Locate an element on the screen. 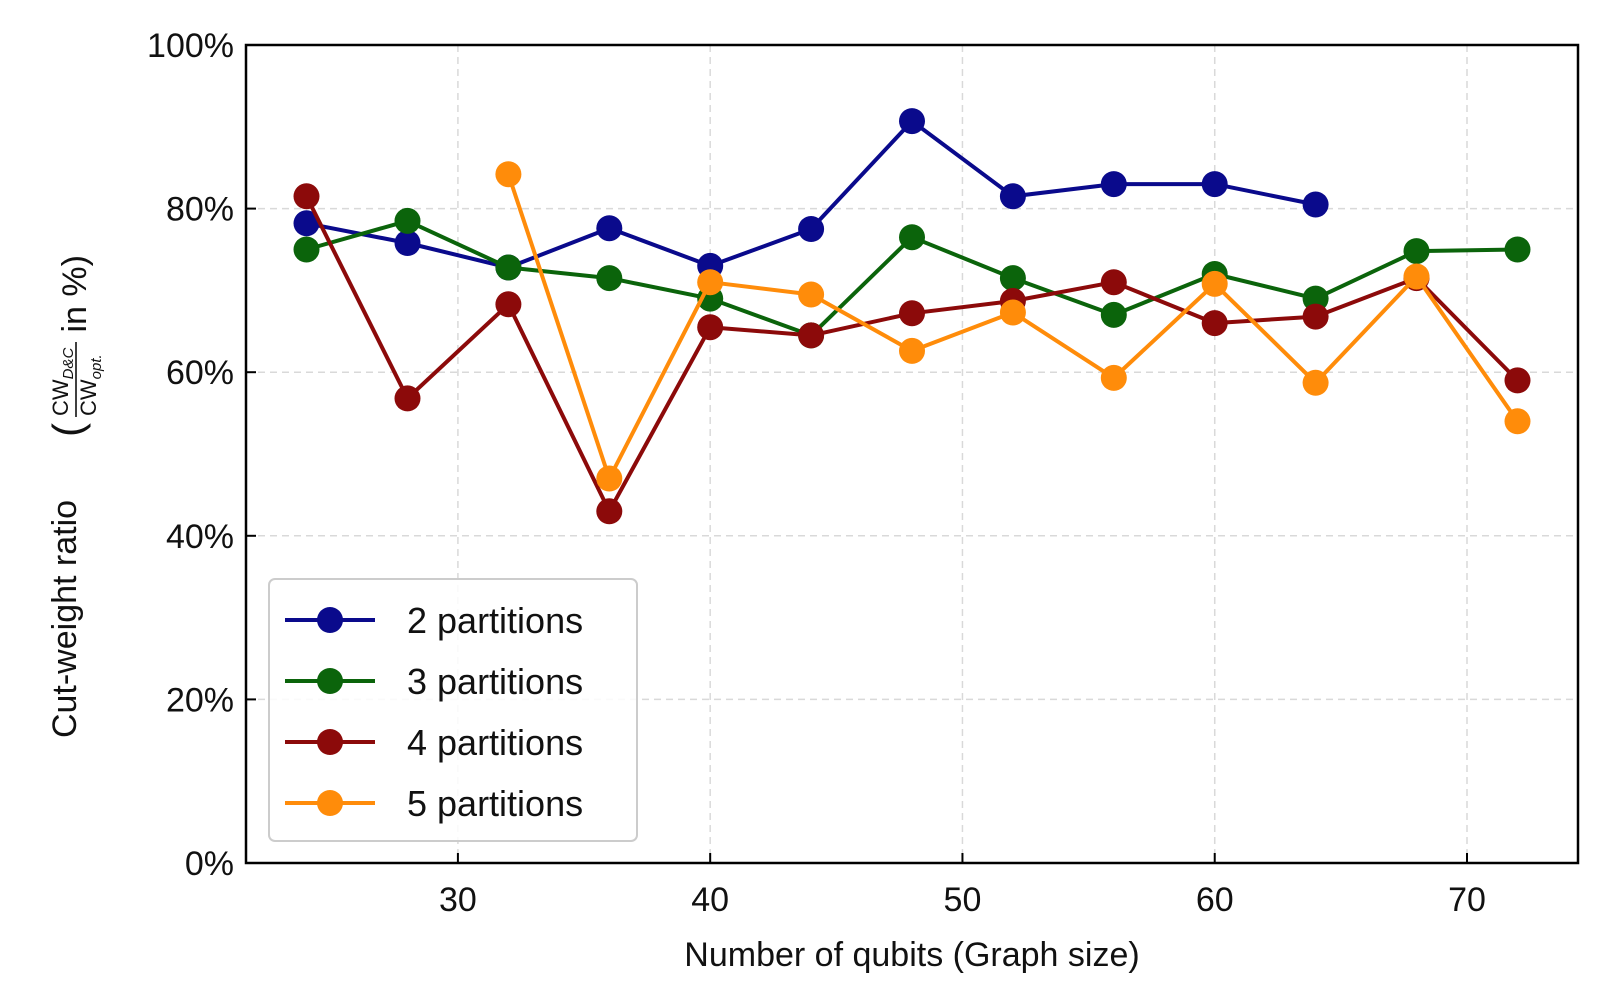  x-axis-title: Number of qubits (Graph size) is located at coordinates (911, 955).